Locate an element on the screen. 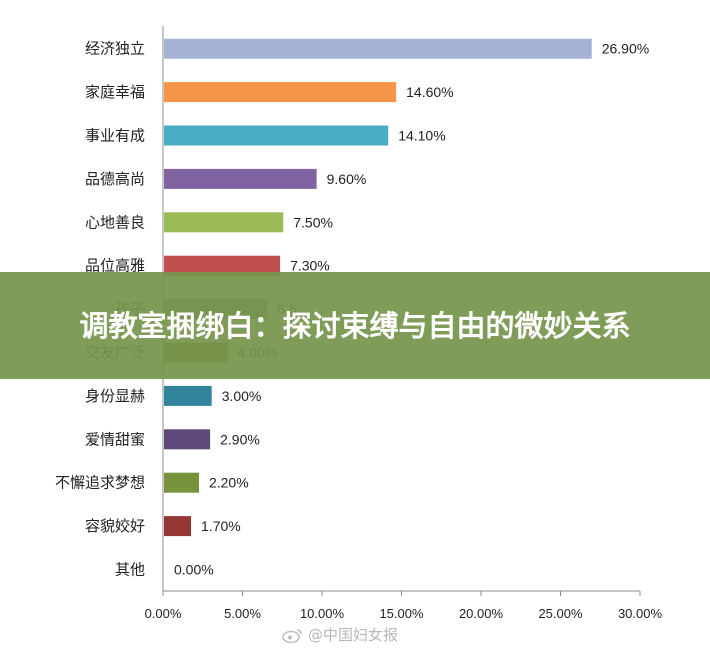 Image resolution: width=710 pixels, height=655 pixels. x-tick-label: 25.00% is located at coordinates (560, 613).